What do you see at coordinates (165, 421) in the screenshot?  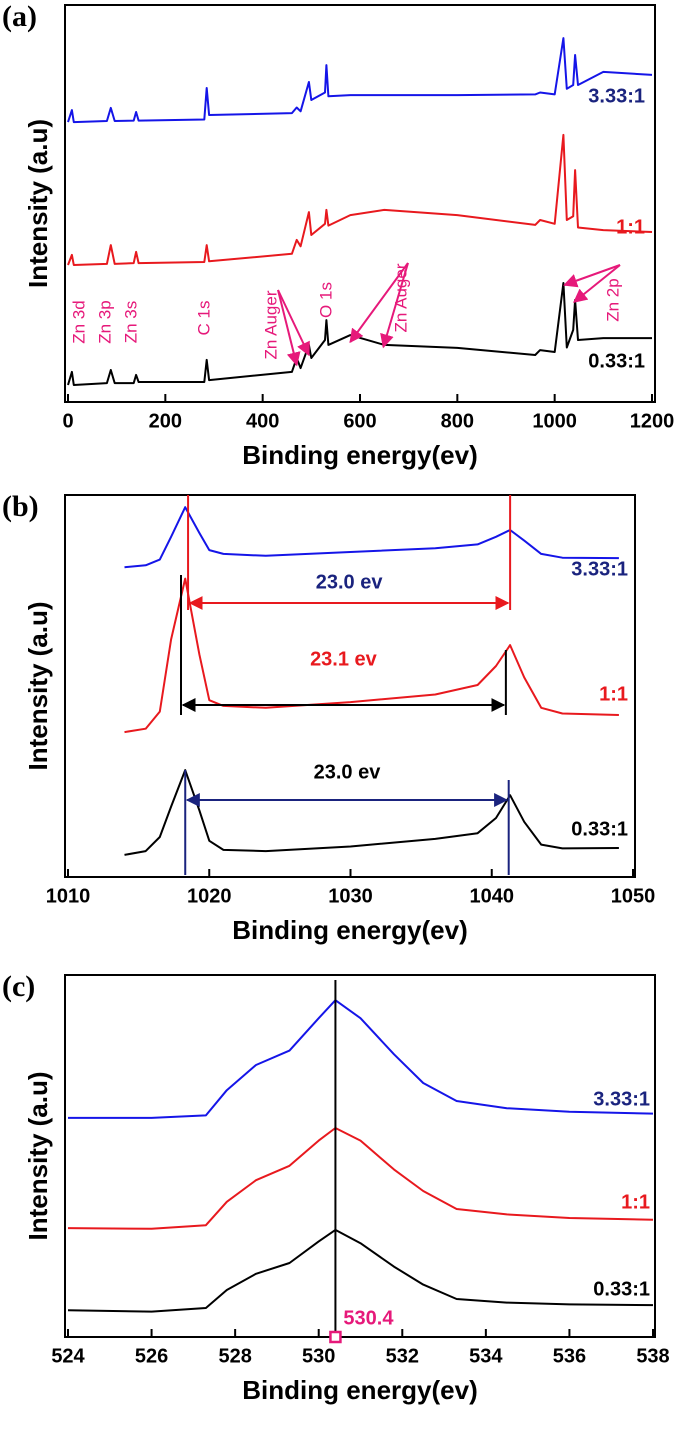 I see `x-tick-label: 200` at bounding box center [165, 421].